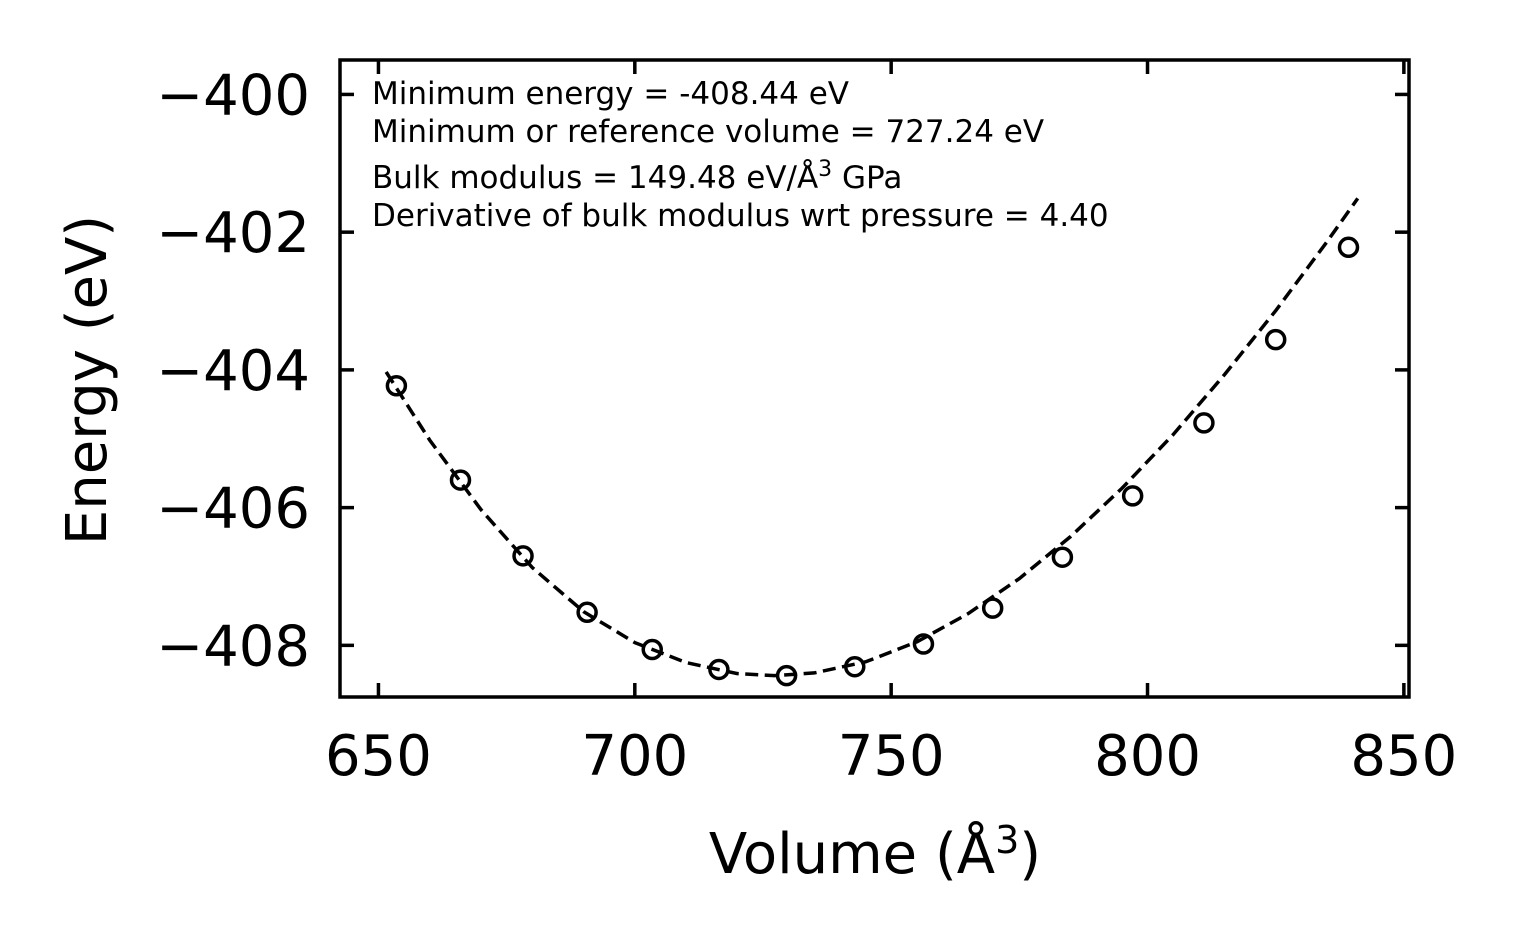 This screenshot has height=943, width=1522. I want to click on y-tick-label: −404, so click(233, 371).